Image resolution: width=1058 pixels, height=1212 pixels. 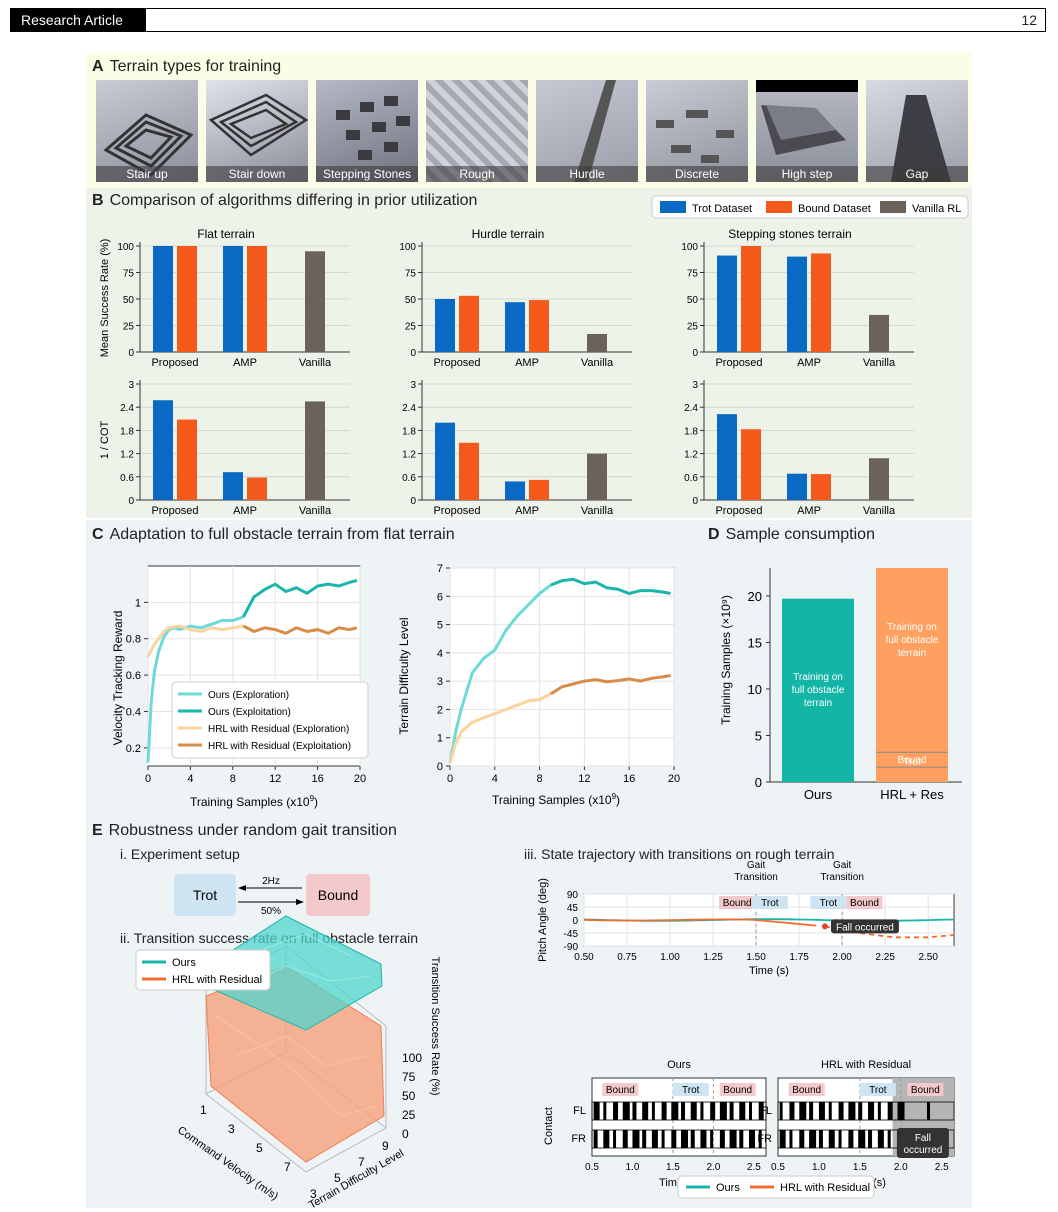 What do you see at coordinates (435, 1026) in the screenshot?
I see `z-axis-label: Transition Success Rate (%)` at bounding box center [435, 1026].